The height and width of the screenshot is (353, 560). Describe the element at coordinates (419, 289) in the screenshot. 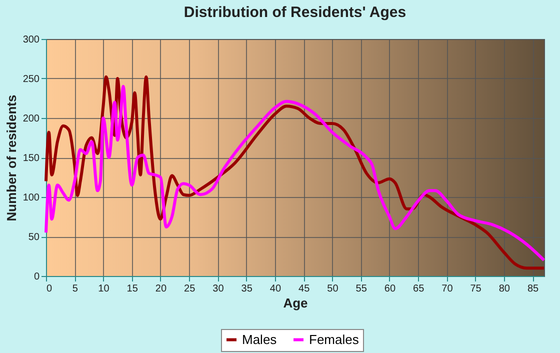

I see `x-tick-label: 65` at that location.